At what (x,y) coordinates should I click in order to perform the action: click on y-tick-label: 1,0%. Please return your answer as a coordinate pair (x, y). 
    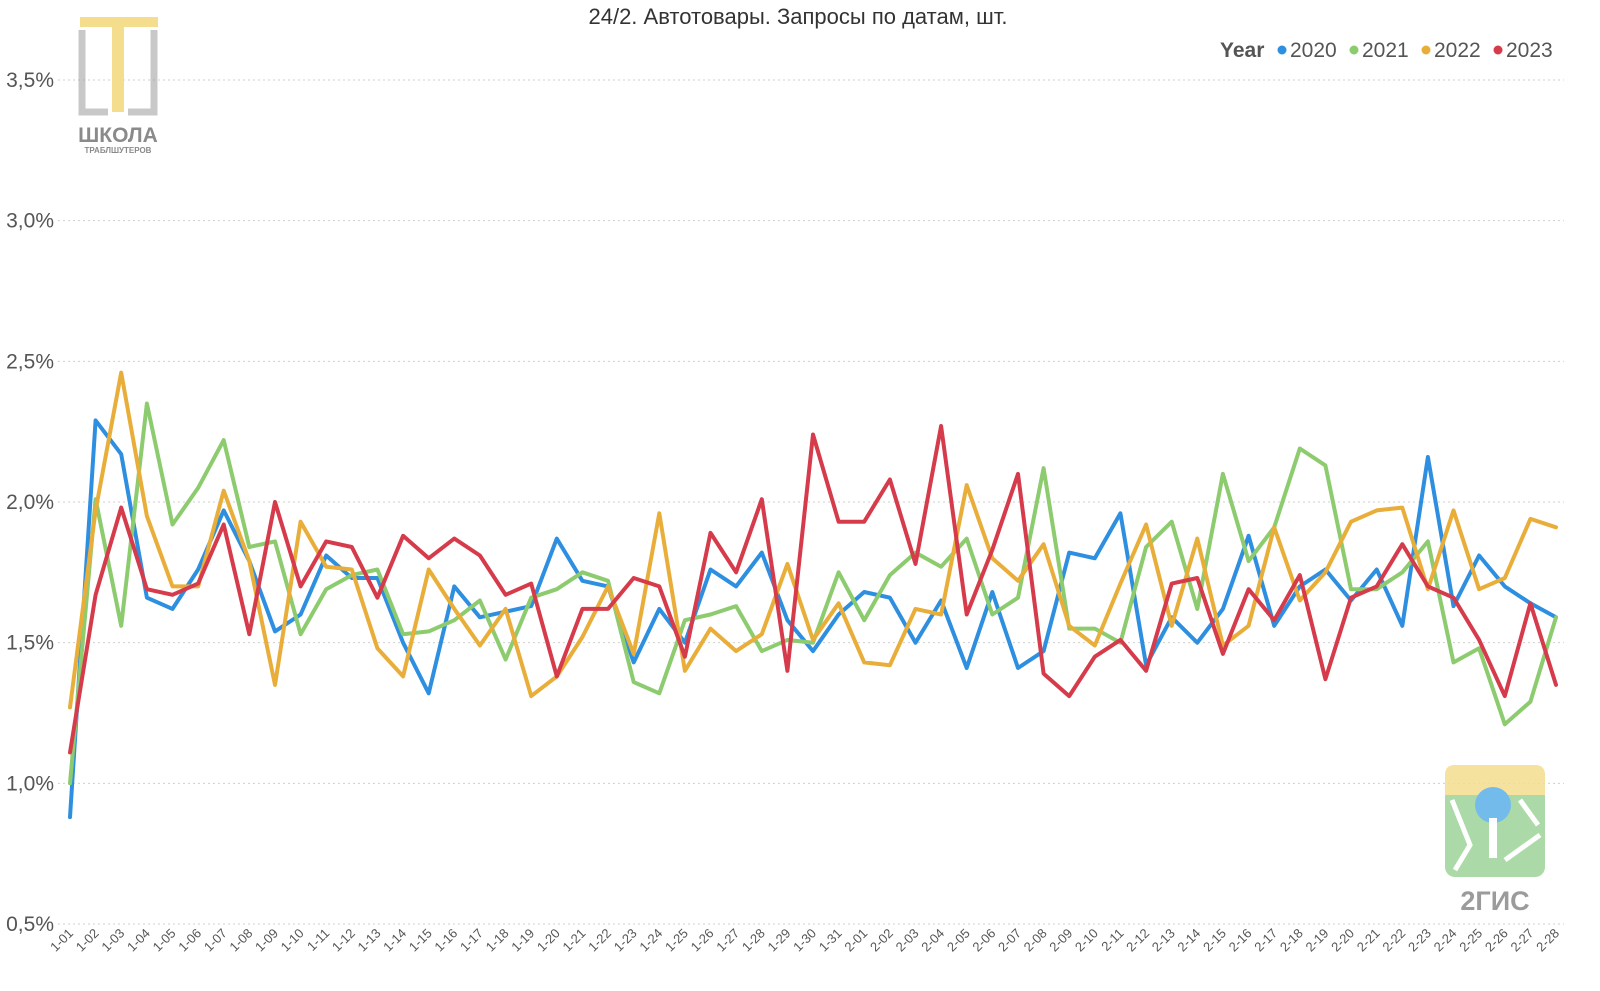
    Looking at the image, I should click on (30, 783).